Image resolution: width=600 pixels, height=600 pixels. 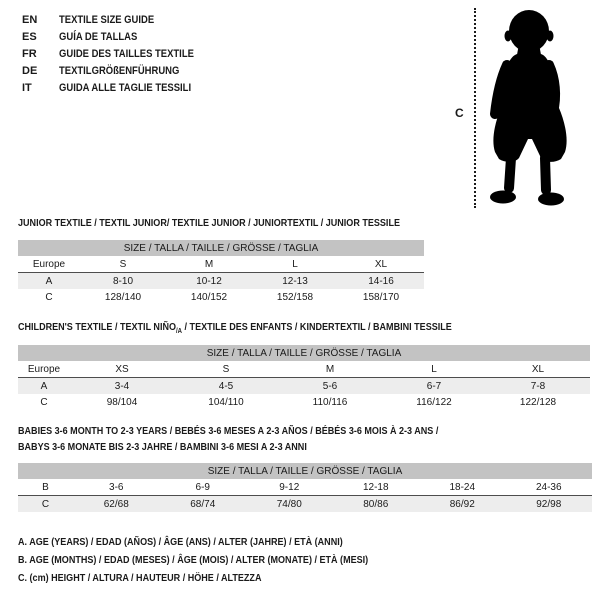 I want to click on cell-value: 80/86, so click(x=375, y=503).